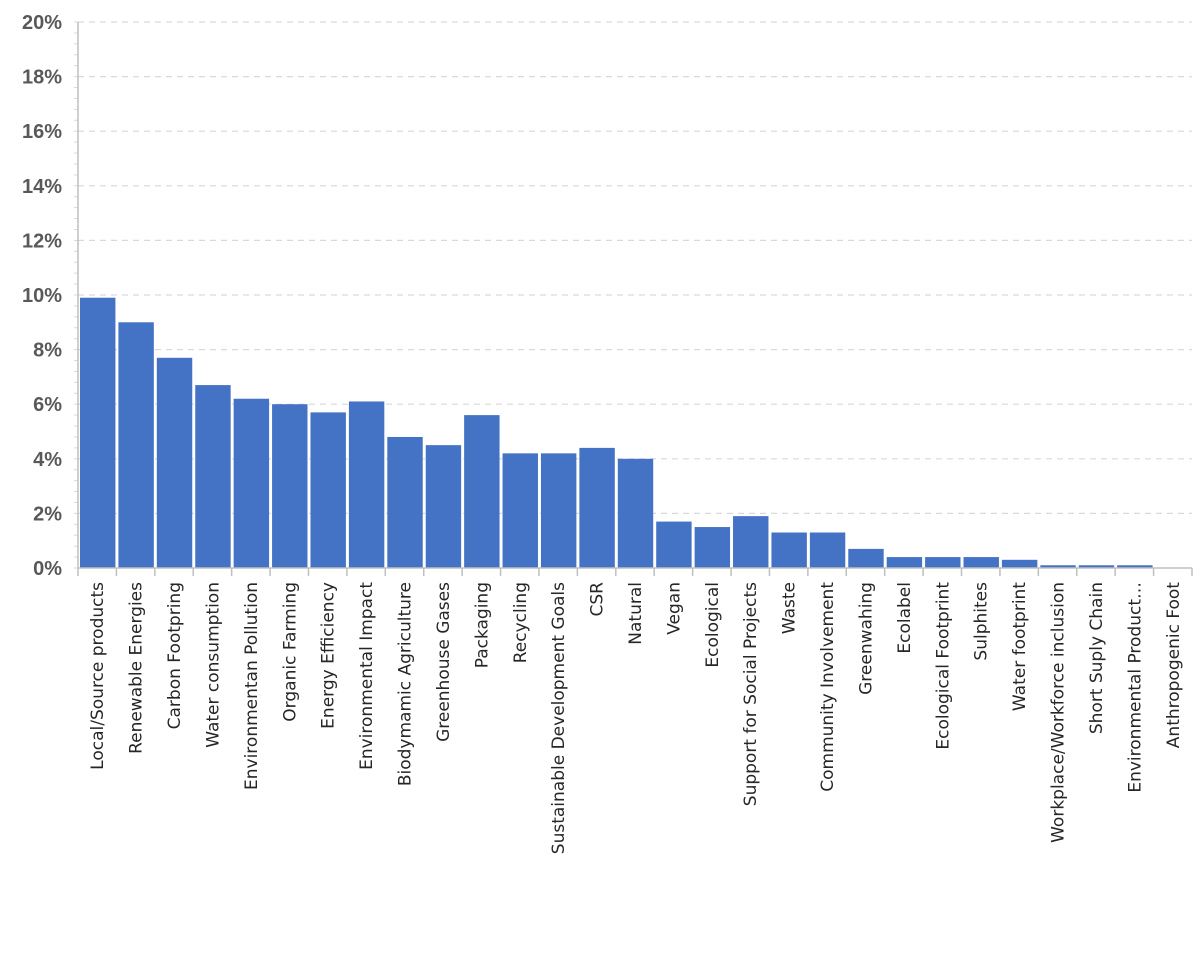 The image size is (1200, 957). I want to click on x-tick-label: Renewable Energies, so click(137, 668).